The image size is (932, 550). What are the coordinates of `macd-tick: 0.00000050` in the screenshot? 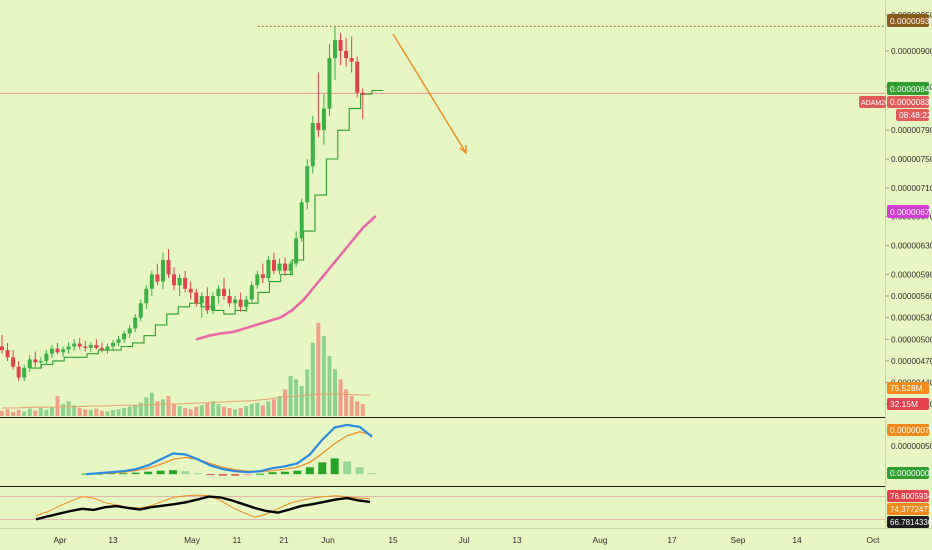 It's located at (911, 446).